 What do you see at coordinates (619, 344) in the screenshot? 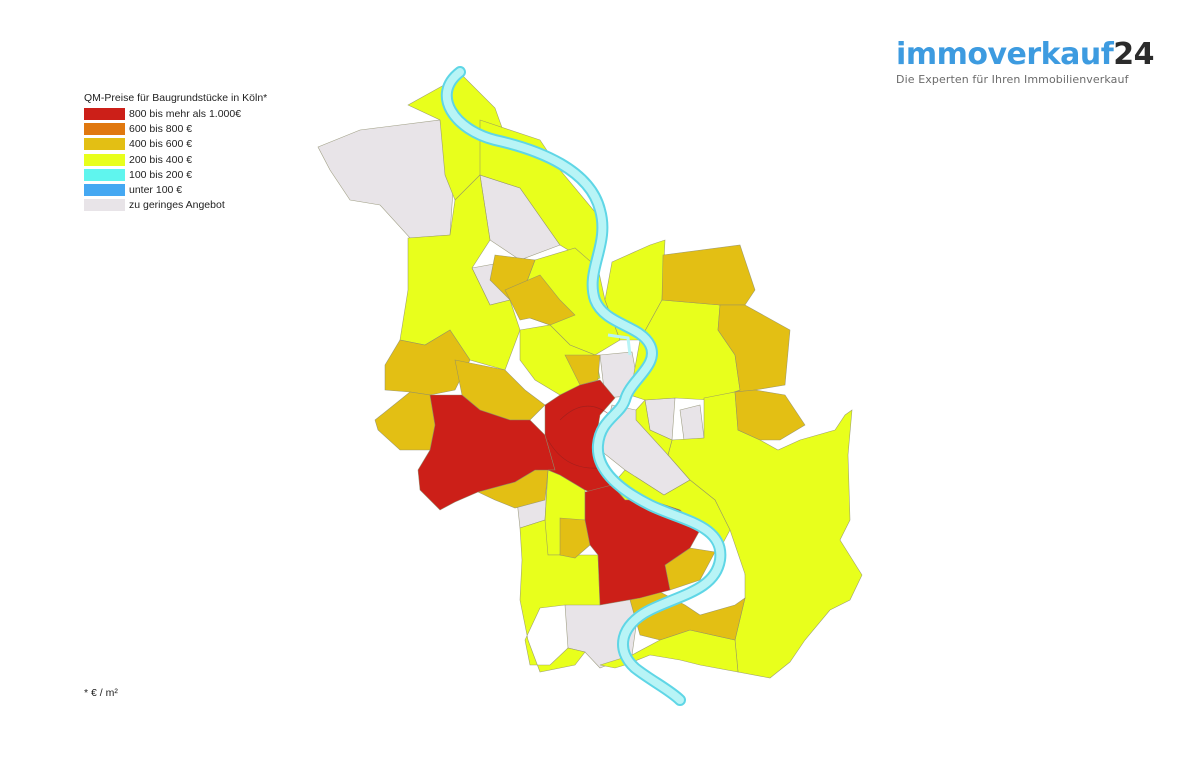
I see `harbor-basin` at bounding box center [619, 344].